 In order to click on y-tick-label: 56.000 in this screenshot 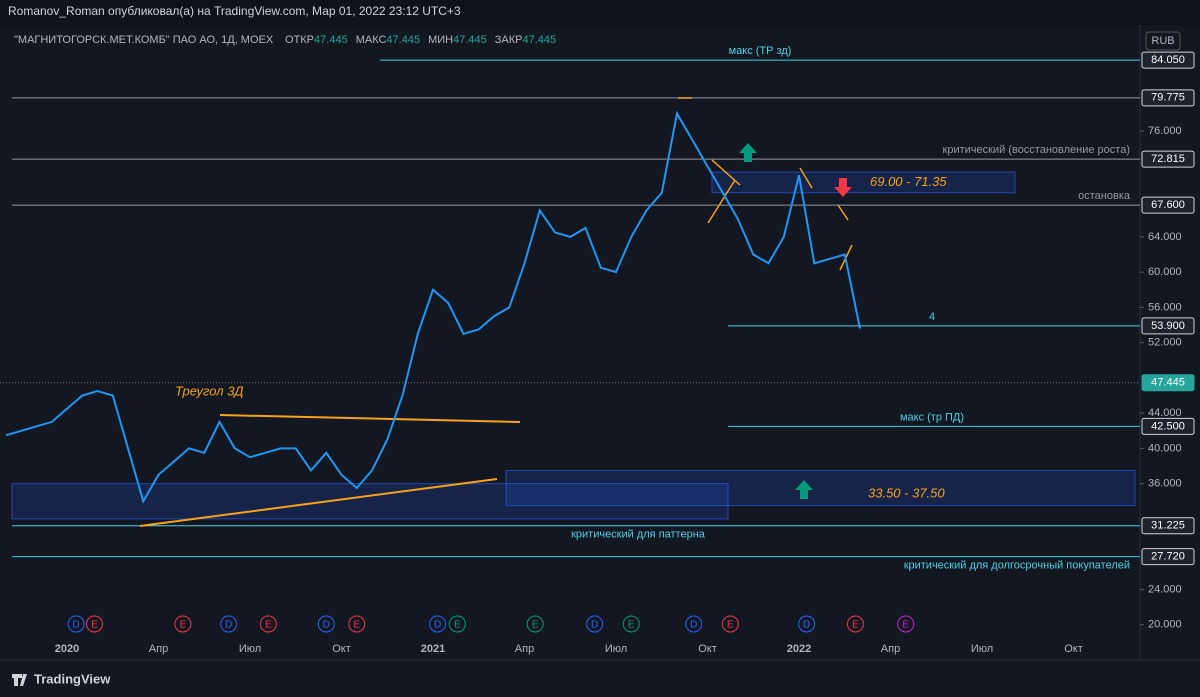, I will do `click(1165, 307)`.